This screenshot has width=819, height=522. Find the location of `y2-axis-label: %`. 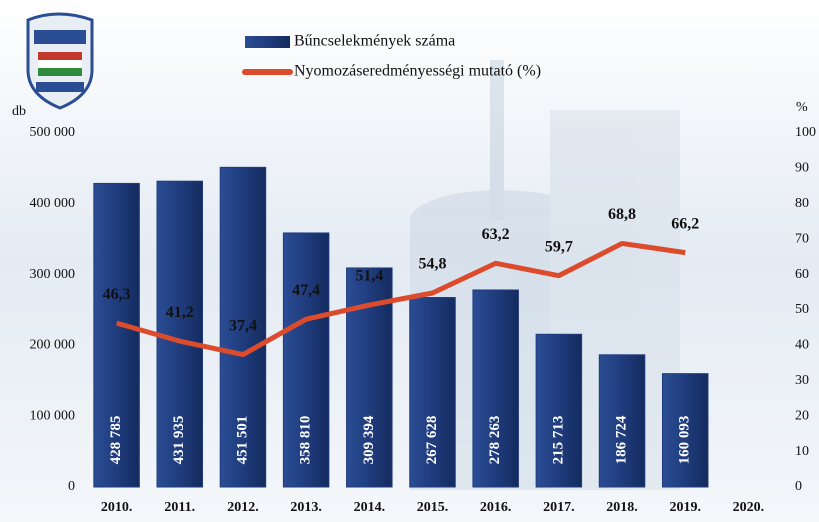

y2-axis-label: % is located at coordinates (802, 107).